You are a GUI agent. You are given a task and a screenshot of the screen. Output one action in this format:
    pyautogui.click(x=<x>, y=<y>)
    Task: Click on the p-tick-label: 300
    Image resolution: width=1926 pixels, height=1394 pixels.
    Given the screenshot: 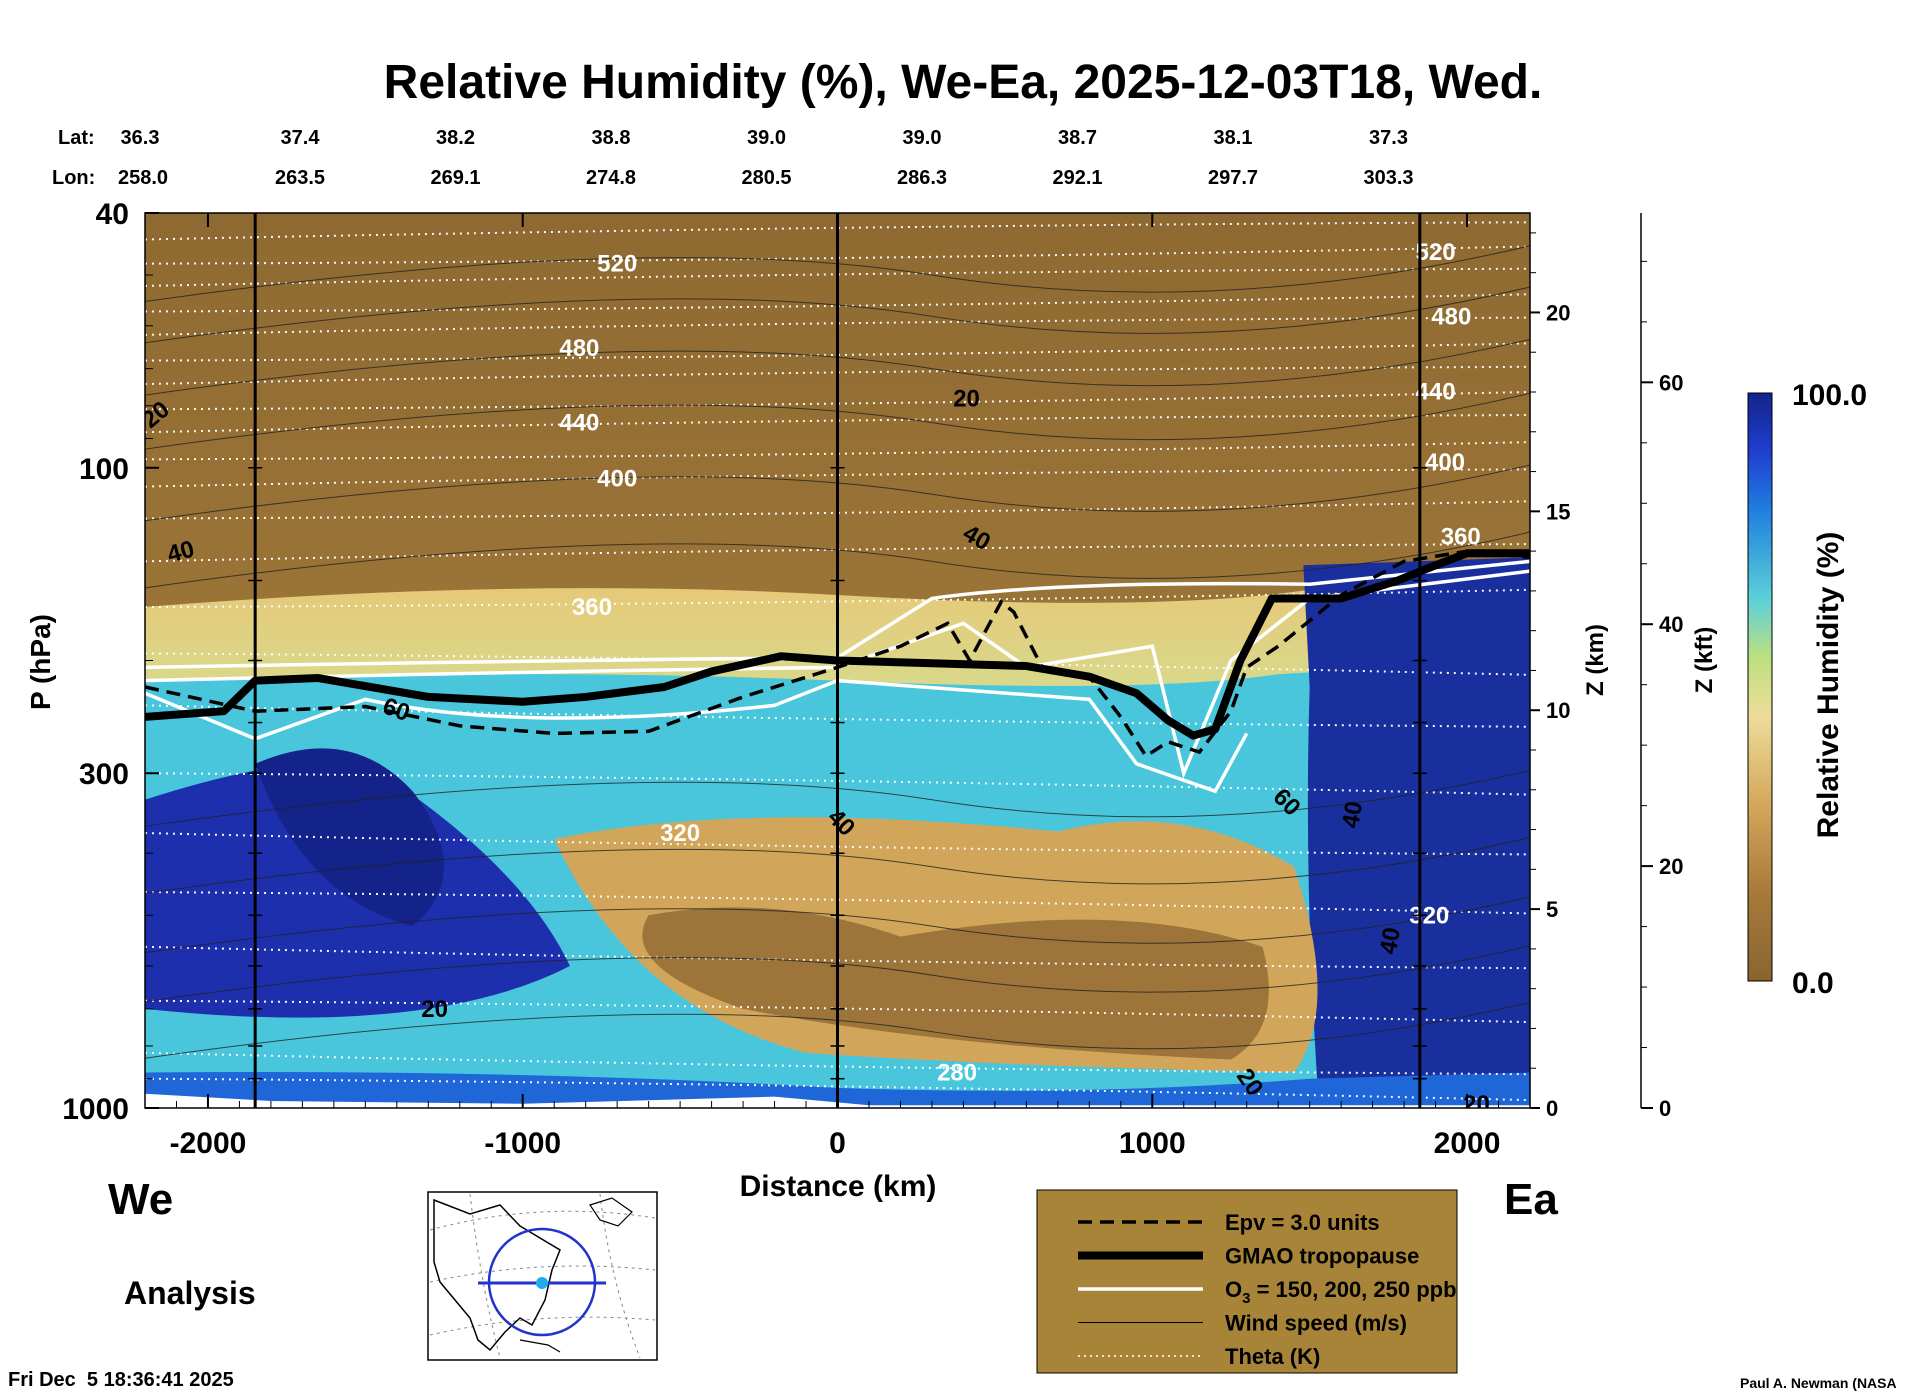 What is the action you would take?
    pyautogui.click(x=104, y=774)
    